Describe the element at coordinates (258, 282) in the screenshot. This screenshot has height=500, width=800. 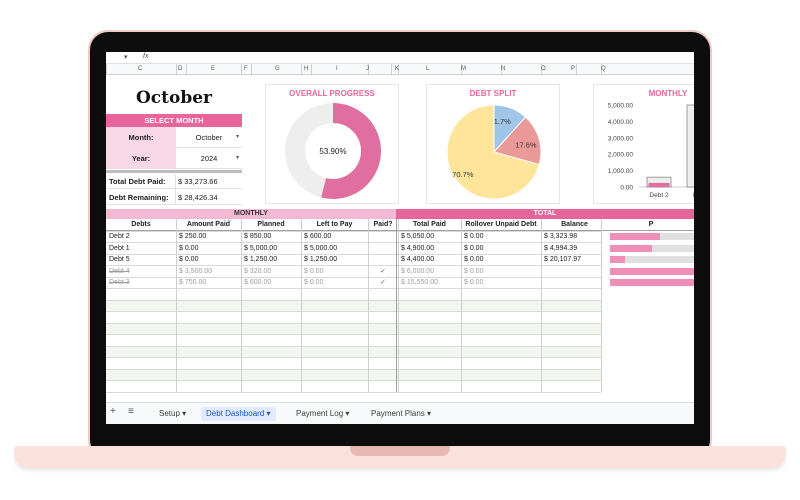
I see `cell-planned: $ 600.00` at that location.